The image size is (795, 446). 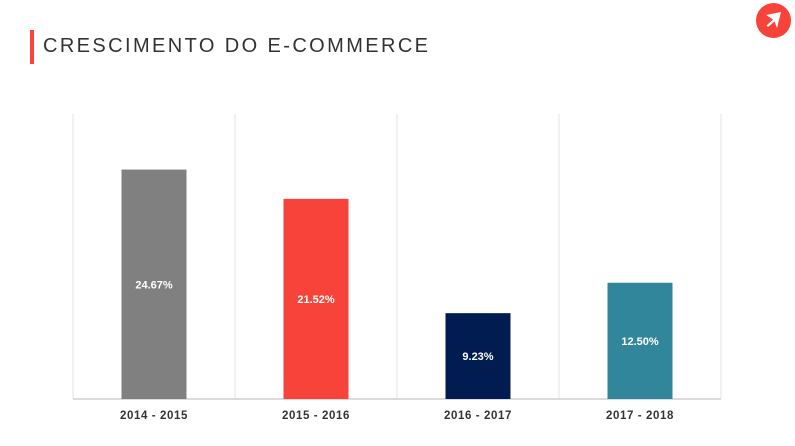 I want to click on x-tick-label: 2015 - 2016, so click(x=316, y=416).